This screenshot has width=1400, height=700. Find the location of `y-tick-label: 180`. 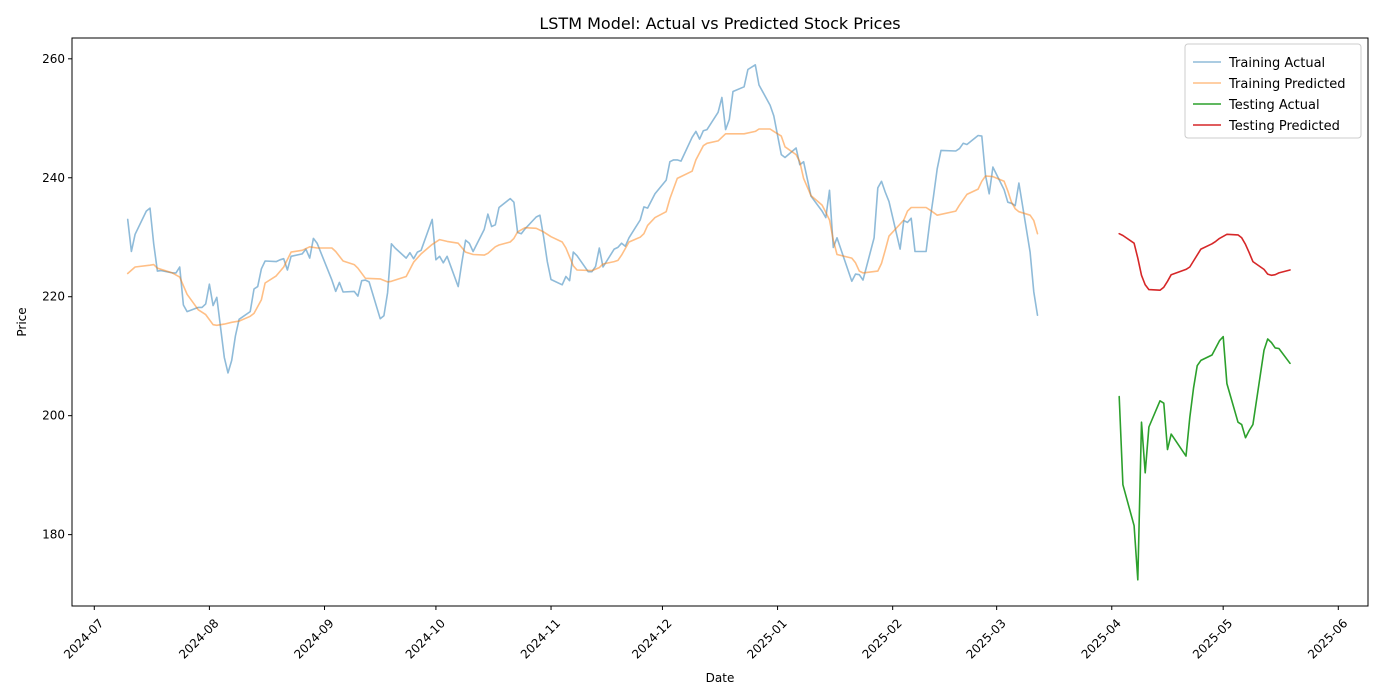

y-tick-label: 180 is located at coordinates (53, 535).